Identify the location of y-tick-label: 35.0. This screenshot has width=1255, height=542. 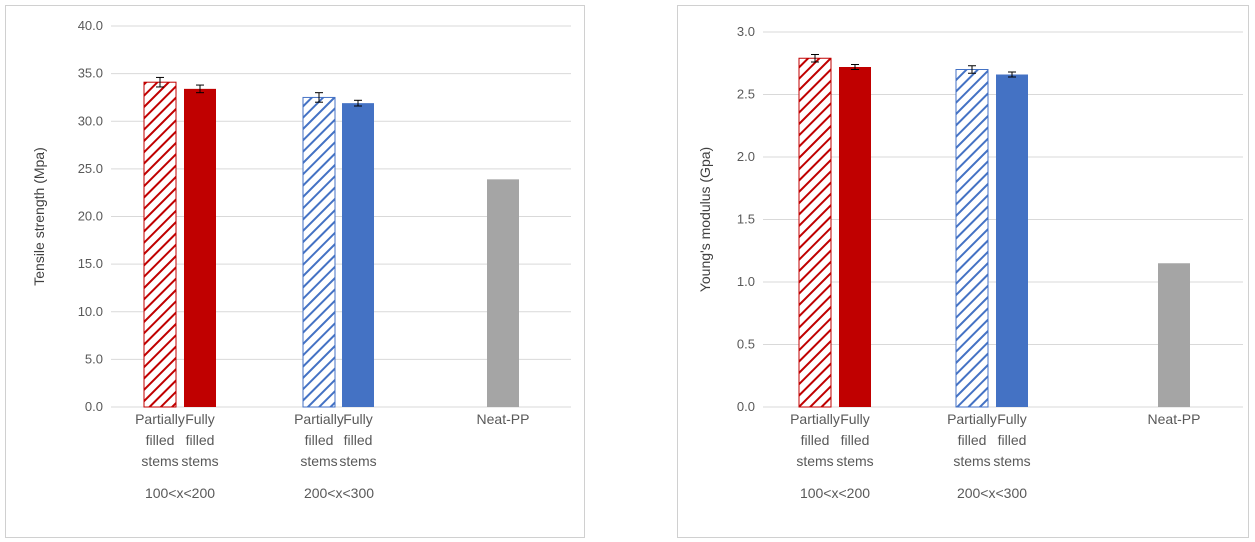
(90, 73).